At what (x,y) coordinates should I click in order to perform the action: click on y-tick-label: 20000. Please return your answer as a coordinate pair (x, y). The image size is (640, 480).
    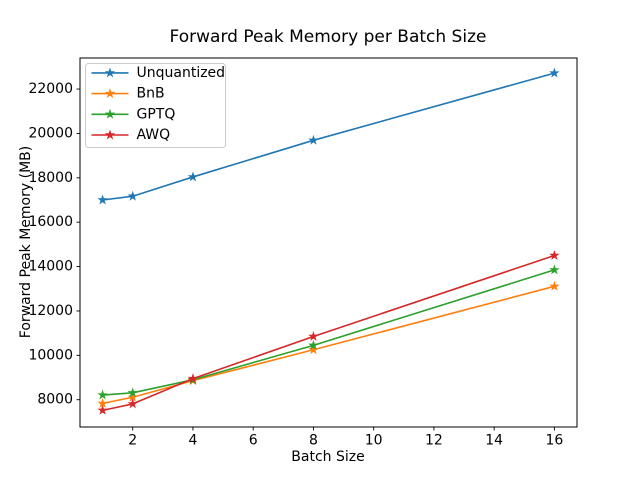
    Looking at the image, I should click on (50, 133).